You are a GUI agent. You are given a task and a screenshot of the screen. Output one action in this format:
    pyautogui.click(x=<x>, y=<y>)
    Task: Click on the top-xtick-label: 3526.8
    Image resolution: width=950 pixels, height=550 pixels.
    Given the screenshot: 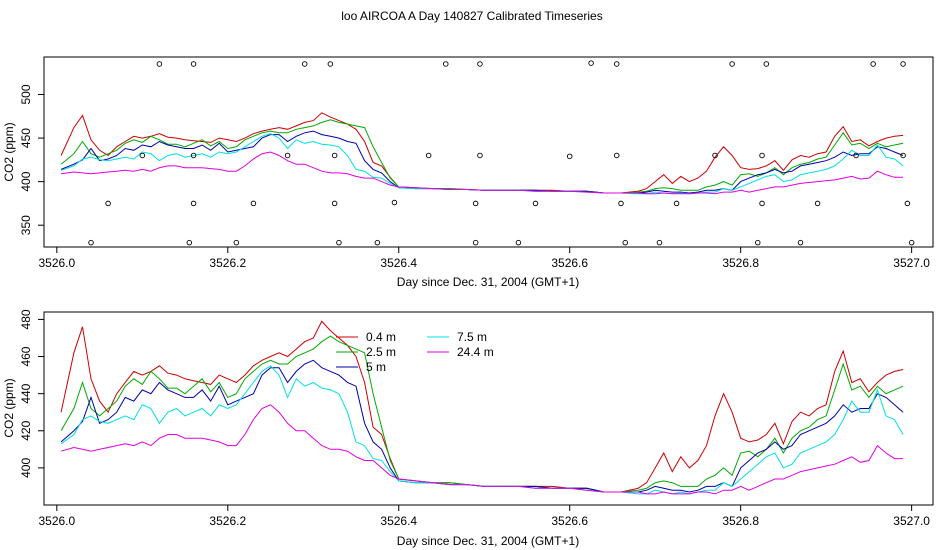 What is the action you would take?
    pyautogui.click(x=740, y=263)
    